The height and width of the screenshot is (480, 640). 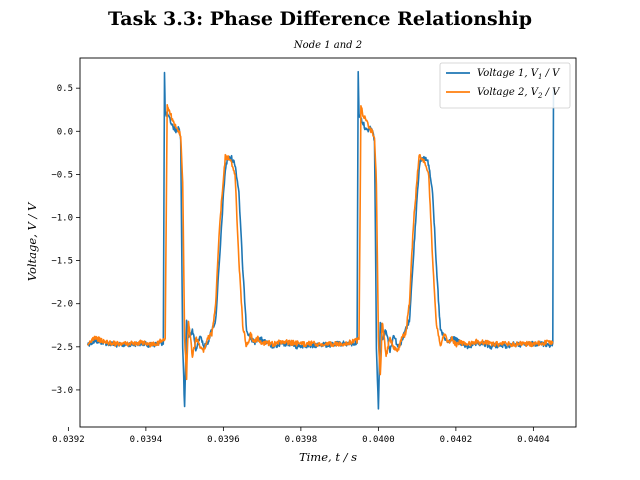 I want to click on y-tick-label: −2.0, so click(x=62, y=305).